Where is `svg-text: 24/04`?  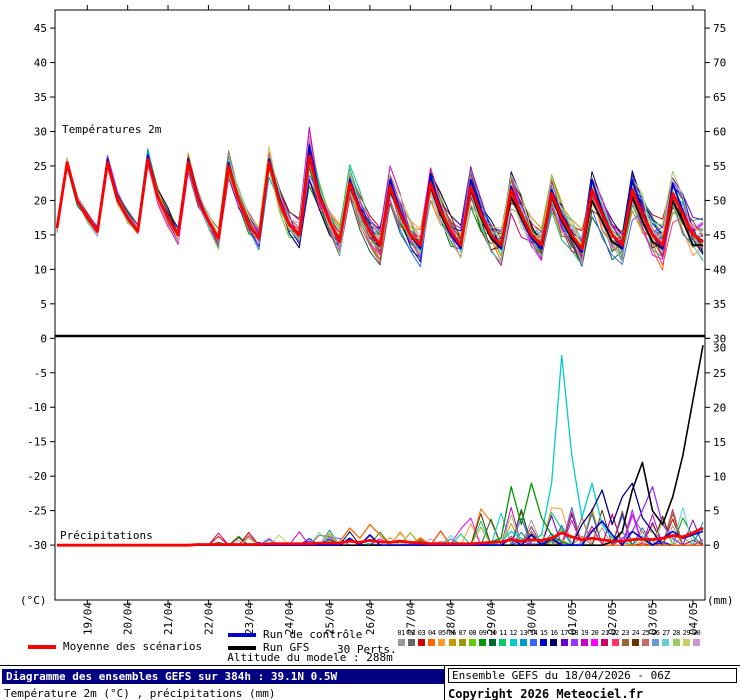 svg-text: 24/04 is located at coordinates (289, 618).